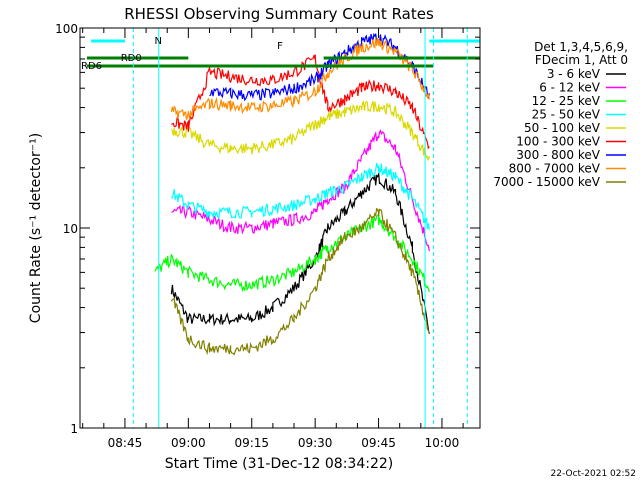 This screenshot has height=480, width=640. Describe the element at coordinates (555, 169) in the screenshot. I see `legend-label-7: 800 - 7000 keV` at that location.